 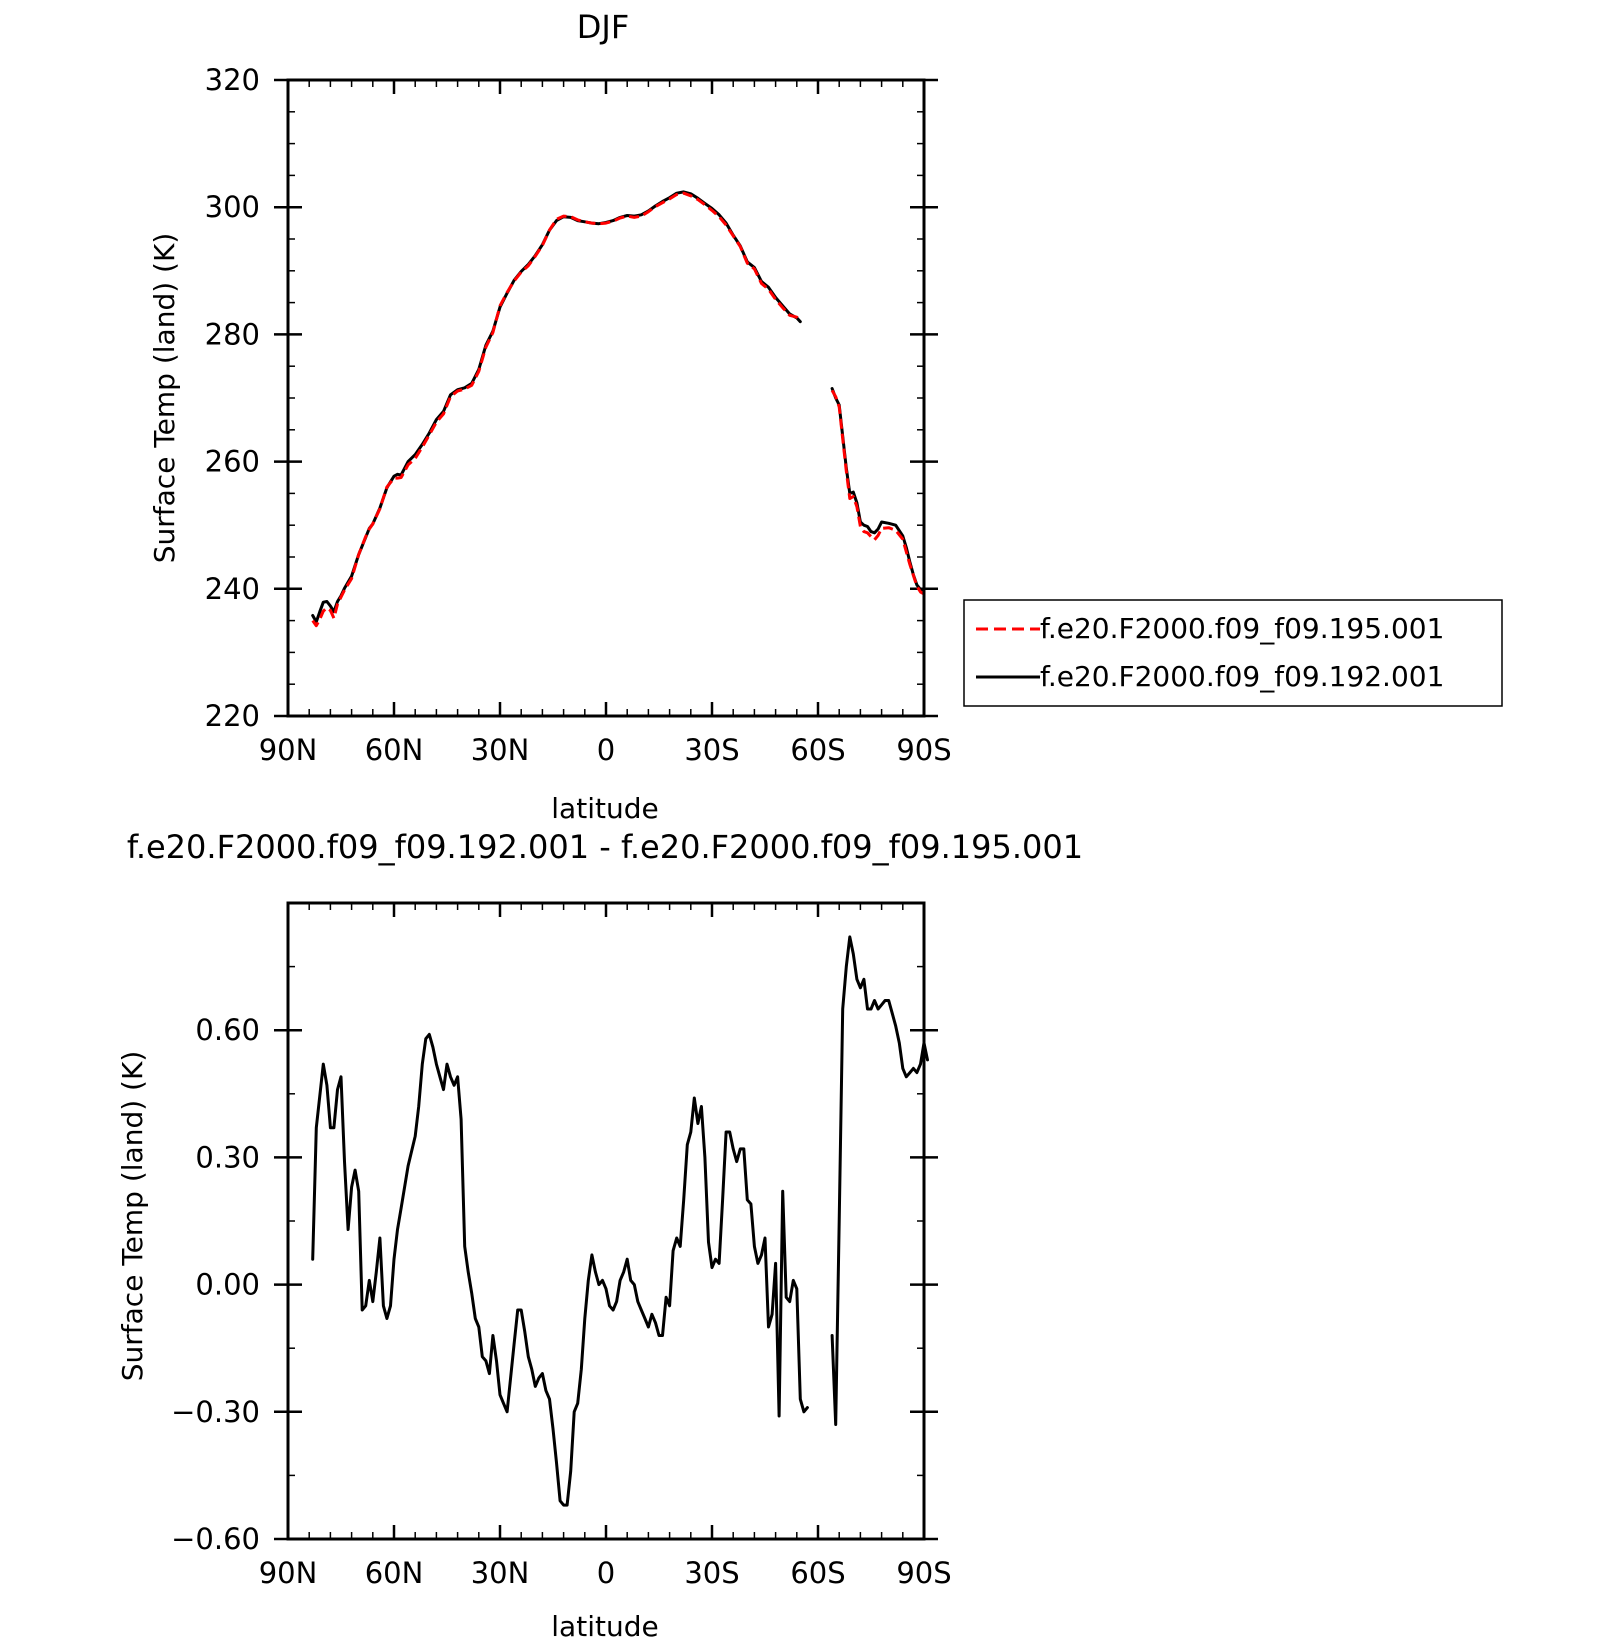 I want to click on legend-label-series-2: f.e20.F2000.f09_f09.192.001, so click(x=1242, y=676).